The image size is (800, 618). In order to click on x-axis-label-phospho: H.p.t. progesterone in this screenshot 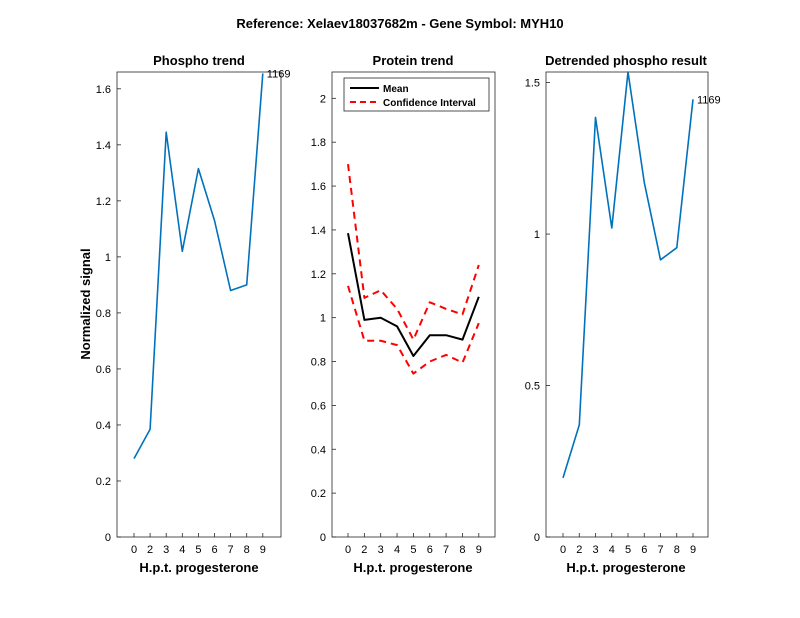, I will do `click(198, 567)`.